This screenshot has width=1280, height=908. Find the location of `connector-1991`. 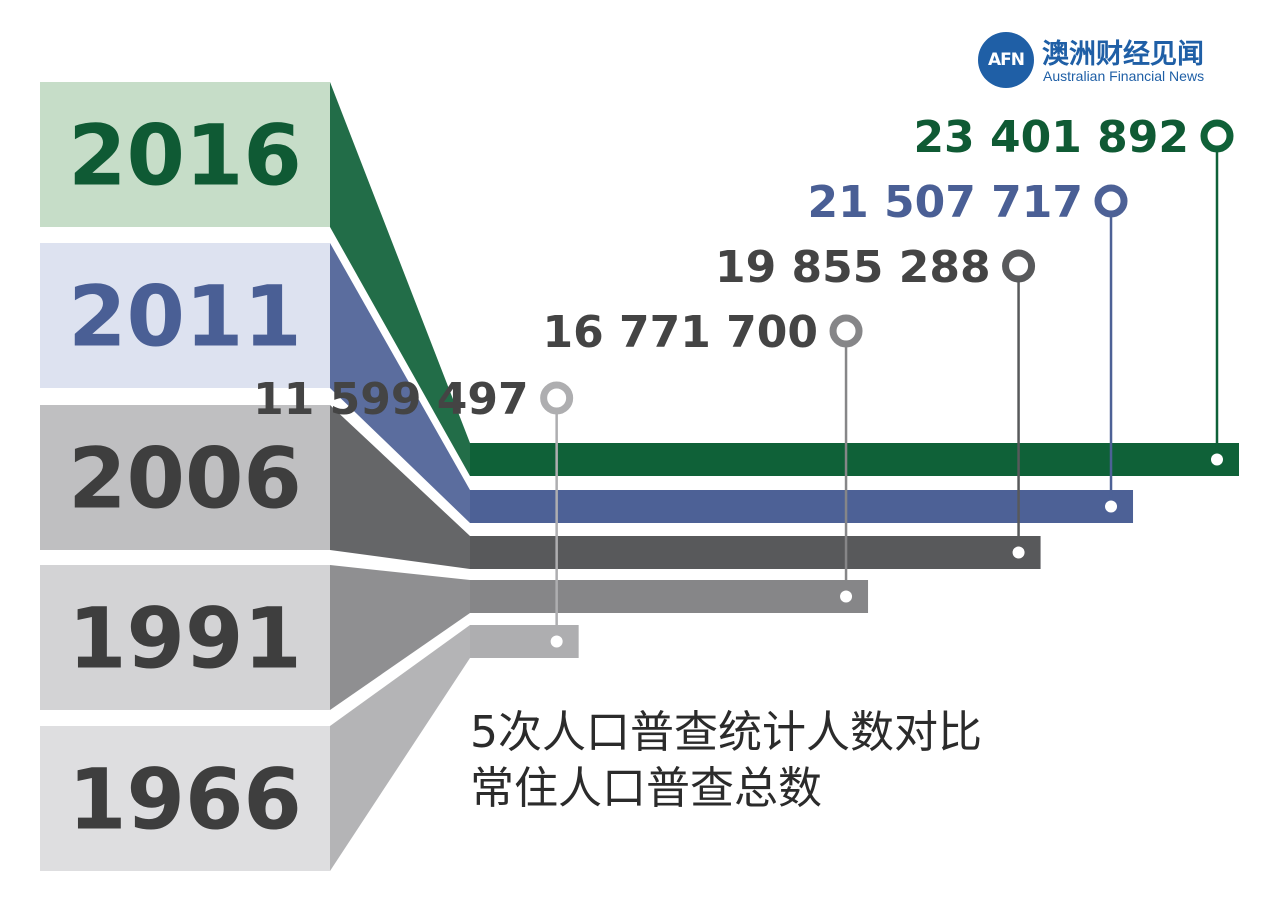

connector-1991 is located at coordinates (400, 637).